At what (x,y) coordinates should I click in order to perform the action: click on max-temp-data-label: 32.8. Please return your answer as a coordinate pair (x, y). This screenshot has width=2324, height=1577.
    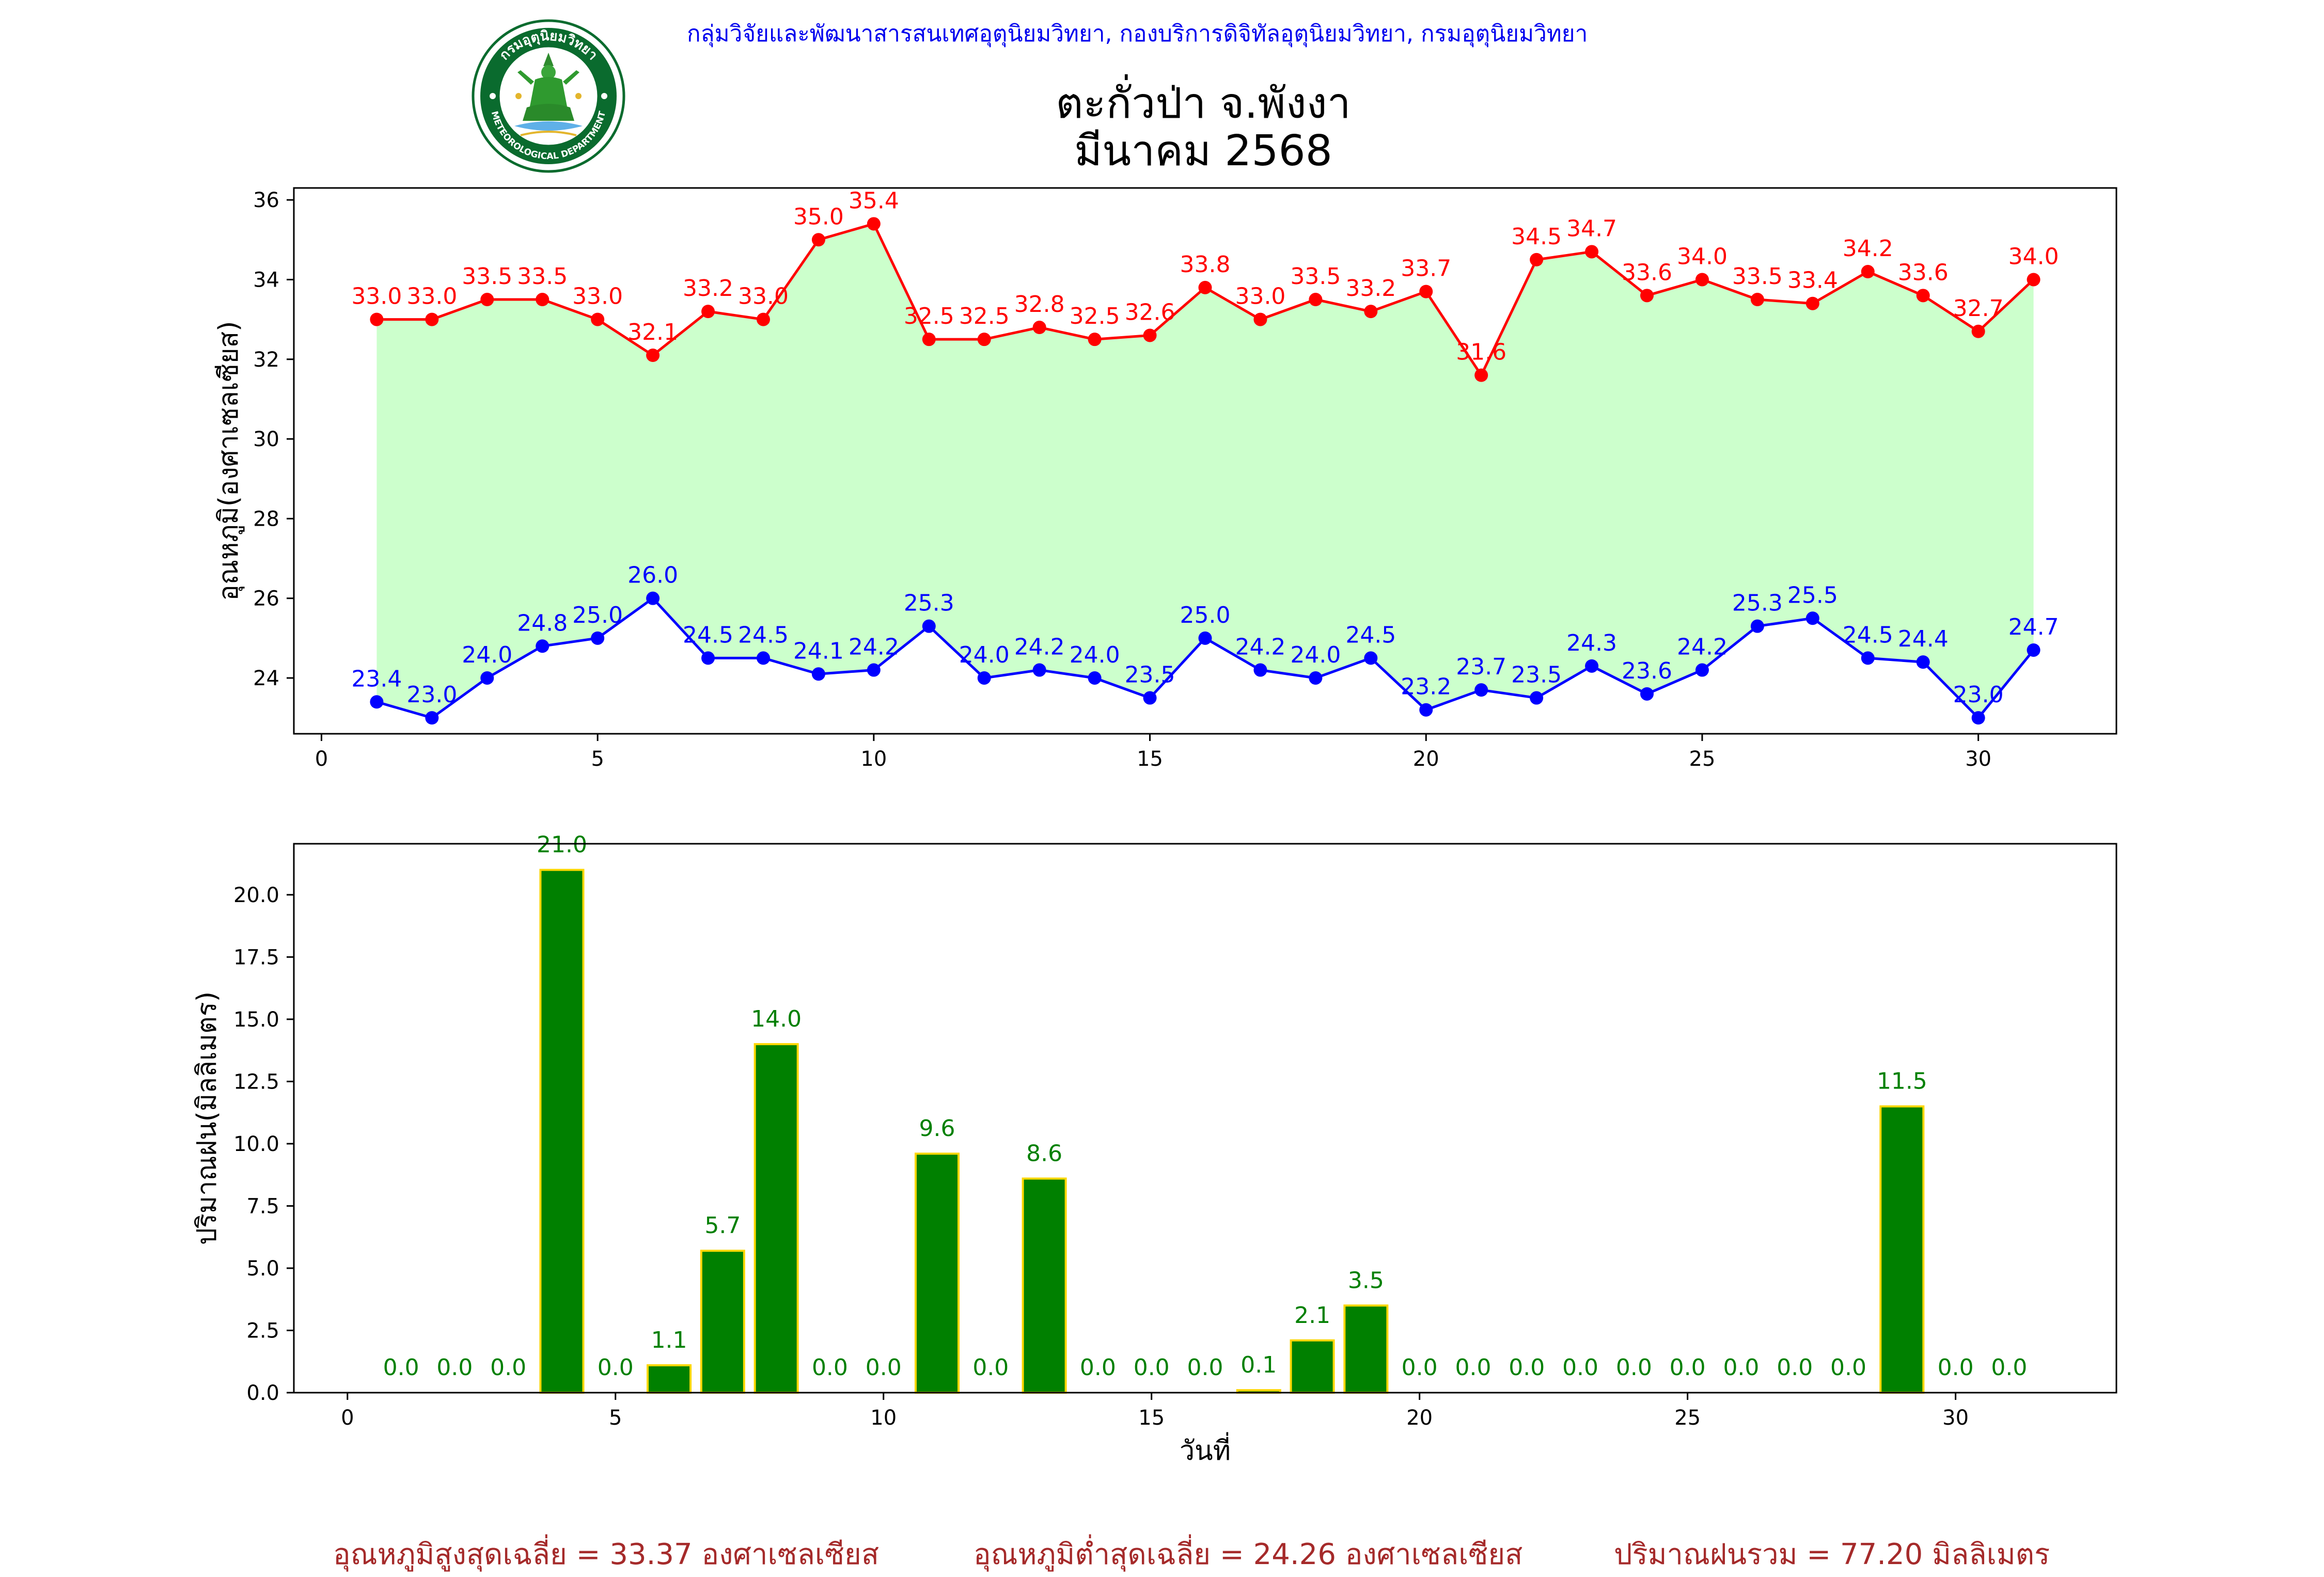
    Looking at the image, I should click on (1039, 304).